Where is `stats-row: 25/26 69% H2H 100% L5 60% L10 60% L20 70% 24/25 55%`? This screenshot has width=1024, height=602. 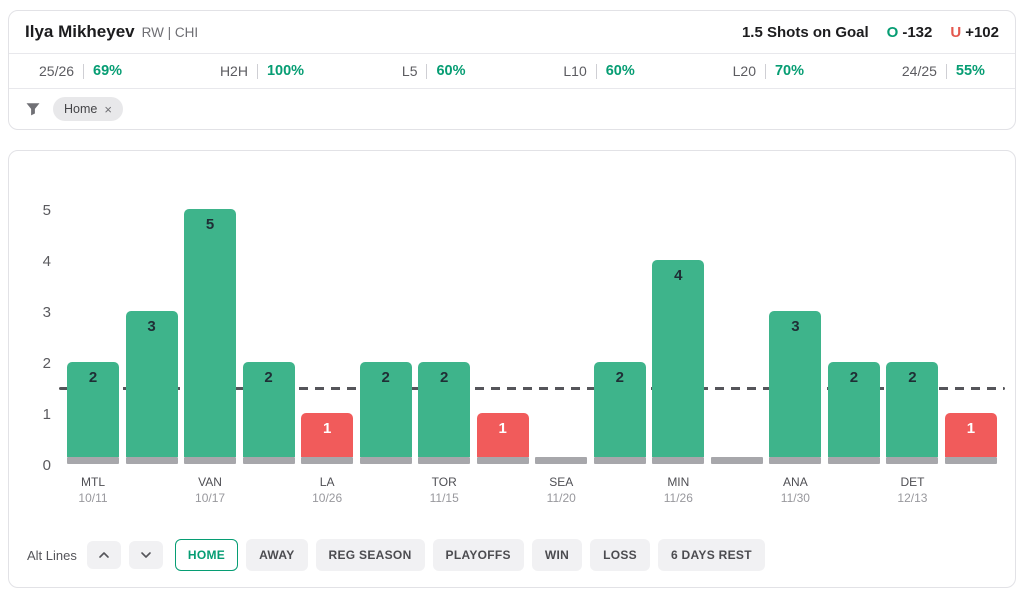
stats-row: 25/26 69% H2H 100% L5 60% L10 60% L20 70% 24/25 55% is located at coordinates (512, 70).